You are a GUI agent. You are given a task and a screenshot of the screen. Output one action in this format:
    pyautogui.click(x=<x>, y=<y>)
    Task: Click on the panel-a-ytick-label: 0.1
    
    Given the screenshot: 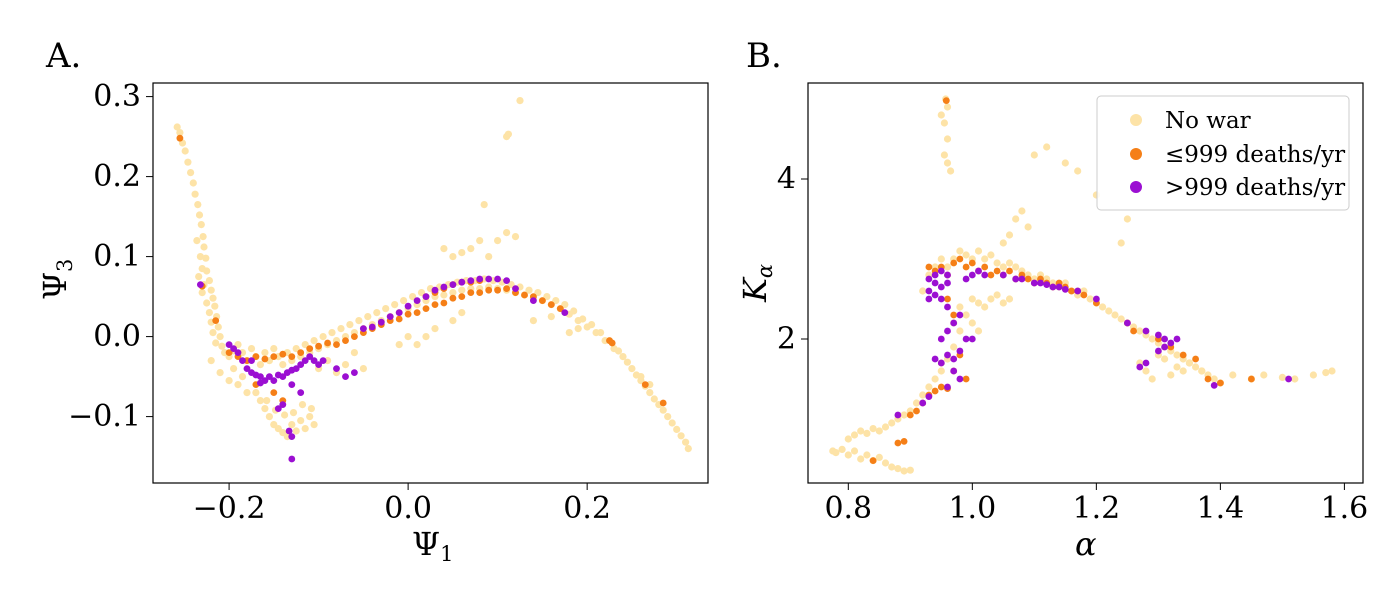 What is the action you would take?
    pyautogui.click(x=117, y=256)
    